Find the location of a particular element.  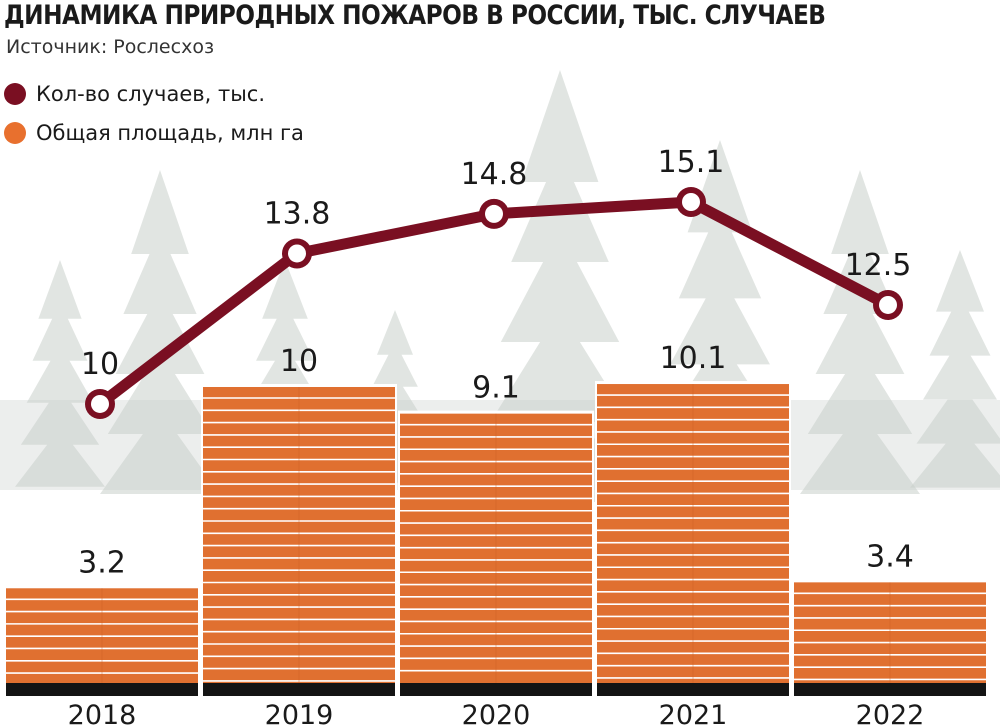

cases-point-2020 is located at coordinates (494, 213).